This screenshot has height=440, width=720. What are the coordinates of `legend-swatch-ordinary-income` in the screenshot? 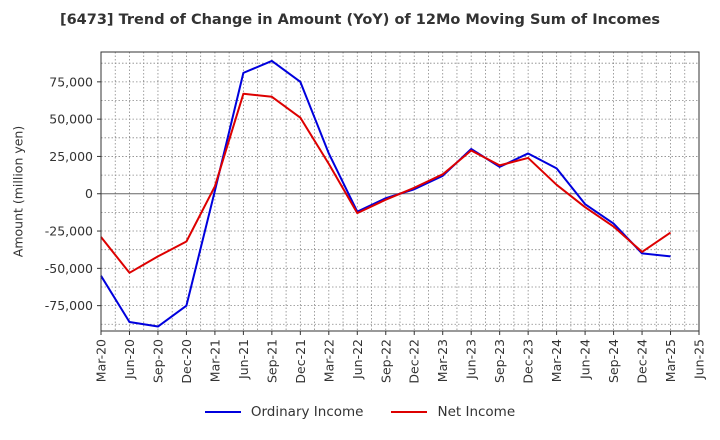 It's located at (222, 412).